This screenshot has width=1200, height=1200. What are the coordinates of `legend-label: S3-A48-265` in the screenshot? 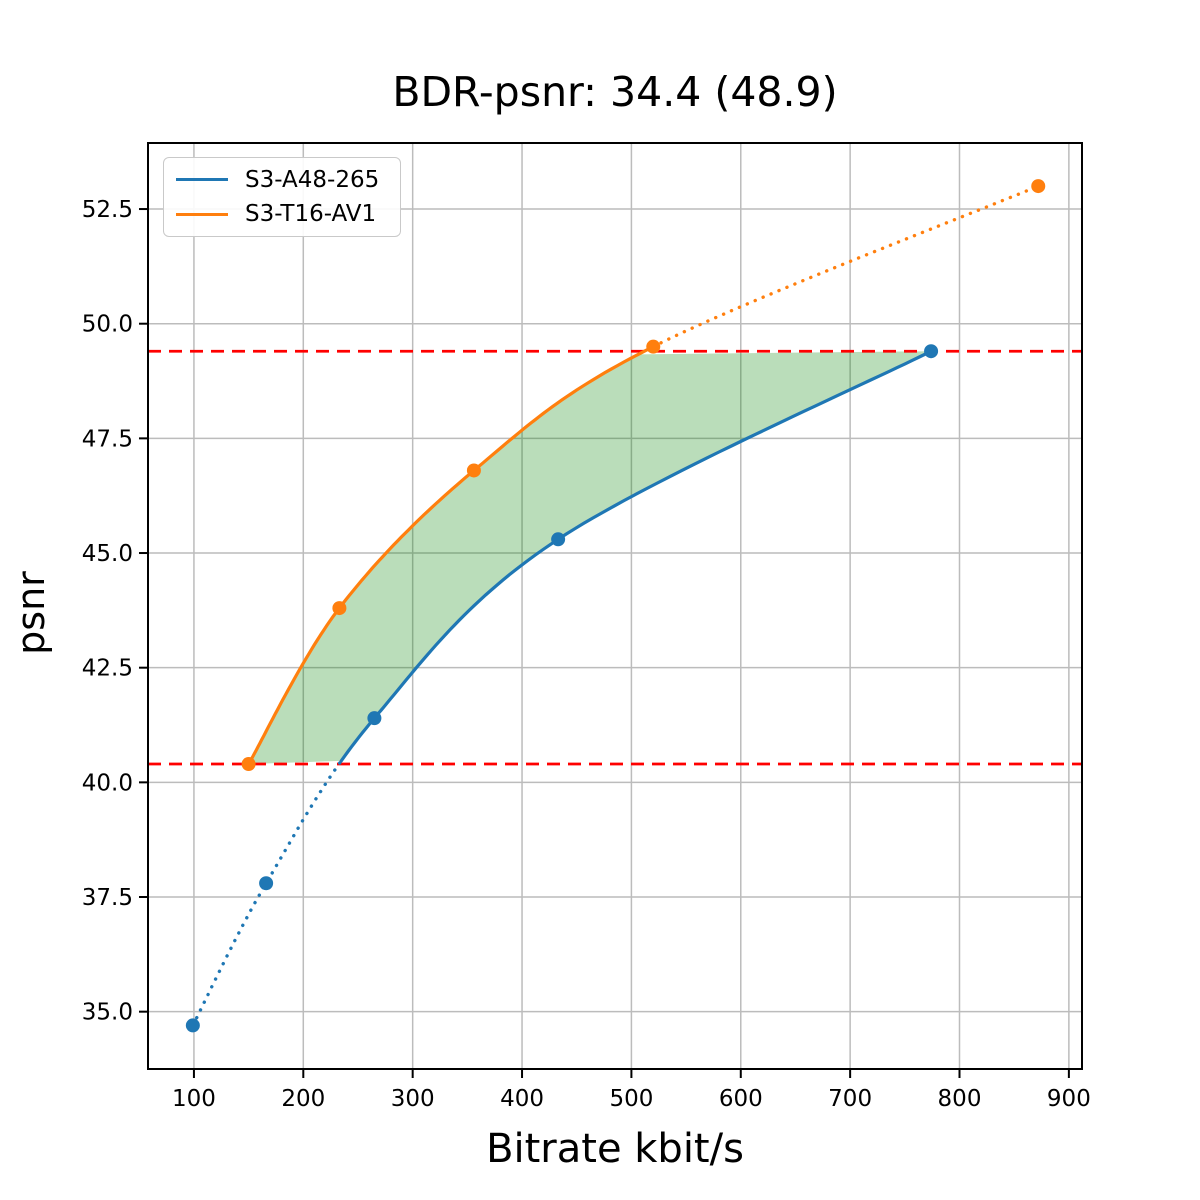 It's located at (312, 179).